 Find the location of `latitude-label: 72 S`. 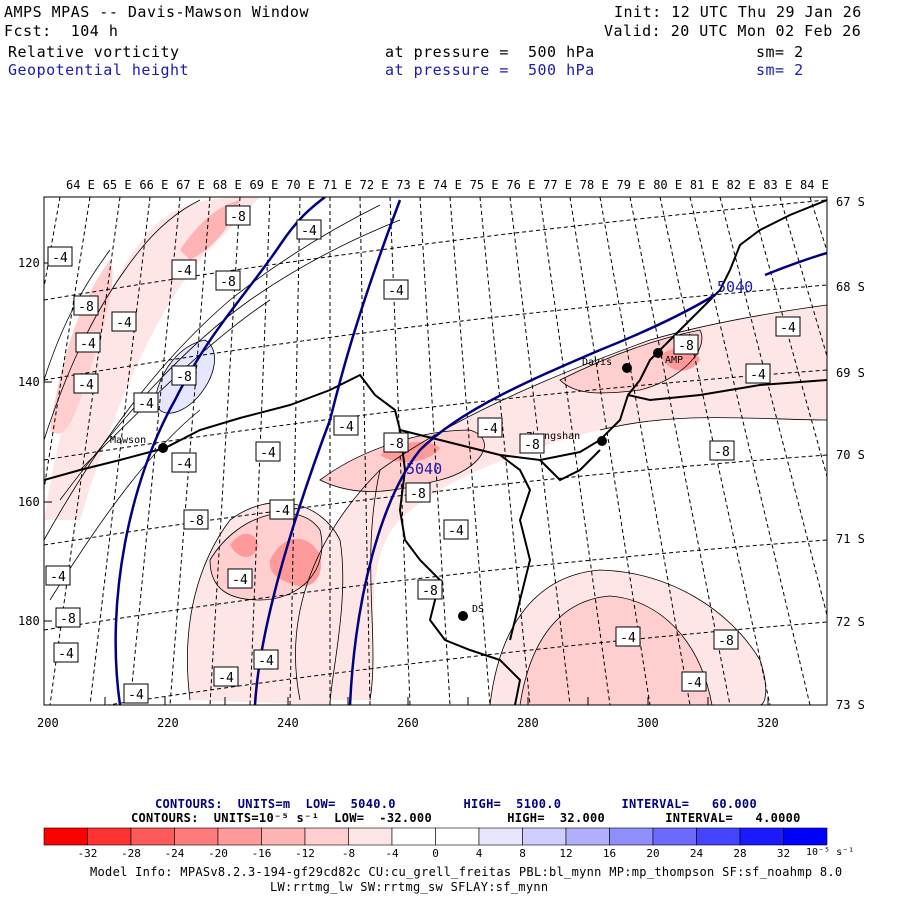

latitude-label: 72 S is located at coordinates (850, 622).